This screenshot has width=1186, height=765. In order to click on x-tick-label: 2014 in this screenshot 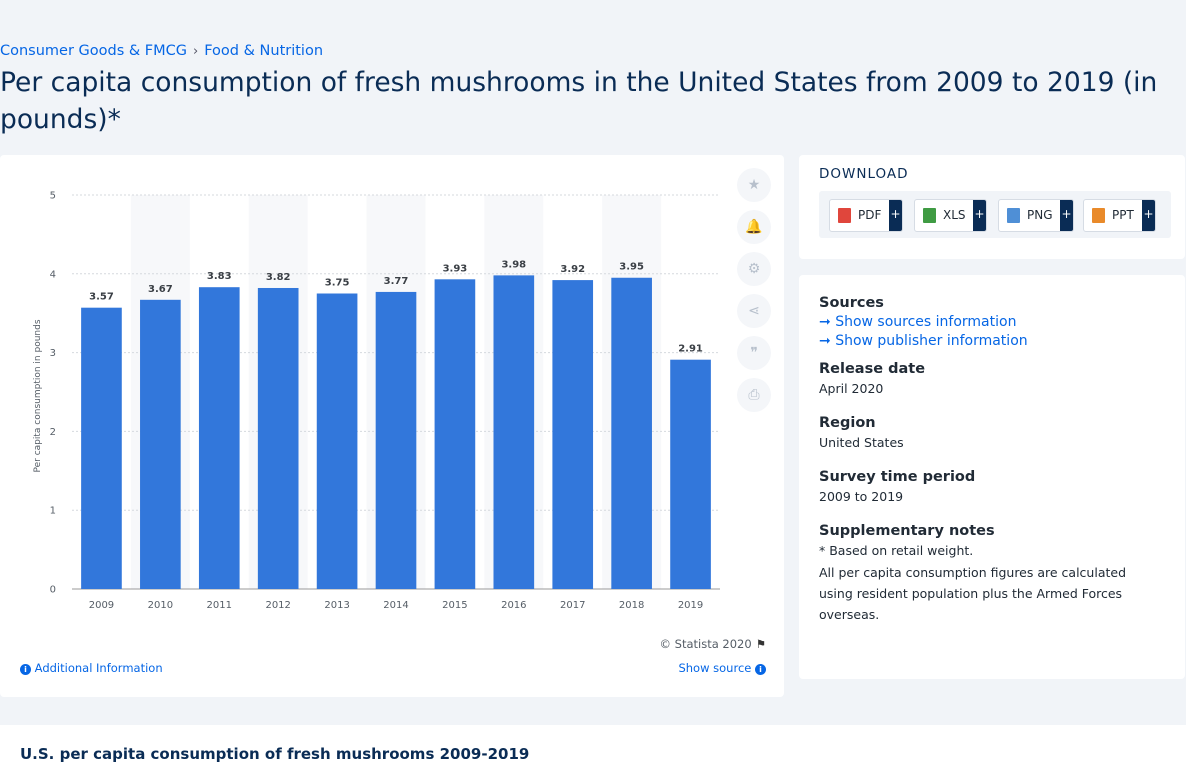, I will do `click(395, 605)`.